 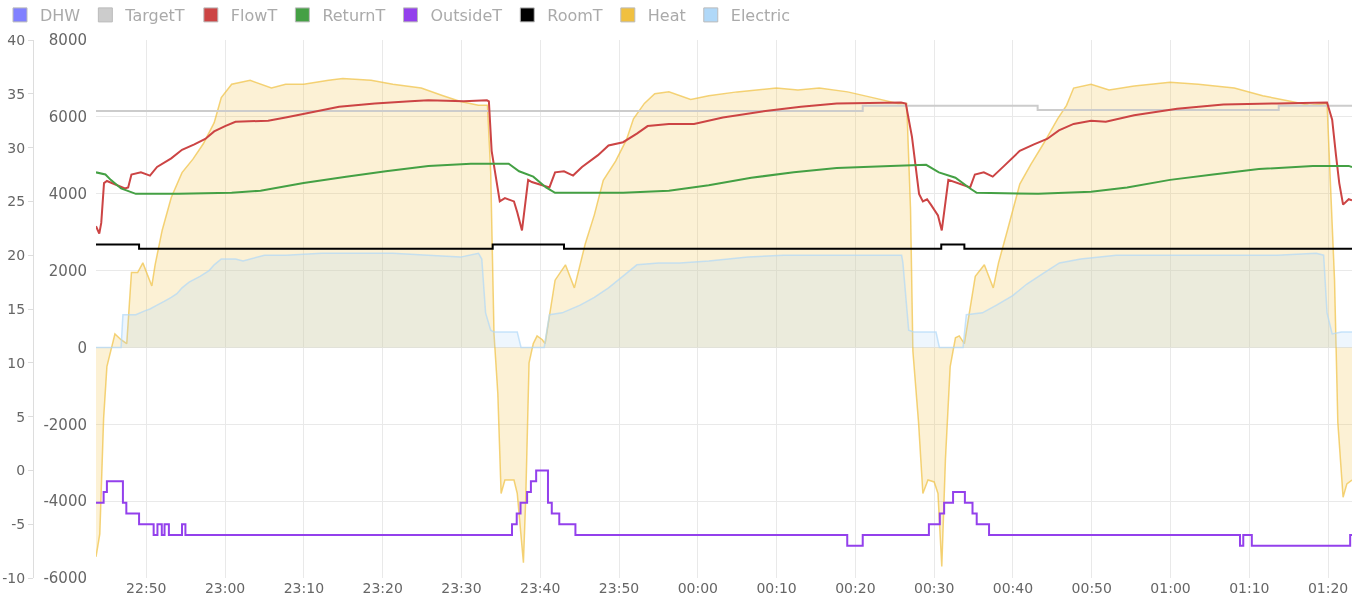 What do you see at coordinates (934, 588) in the screenshot?
I see `x-tick-label: 00:30` at bounding box center [934, 588].